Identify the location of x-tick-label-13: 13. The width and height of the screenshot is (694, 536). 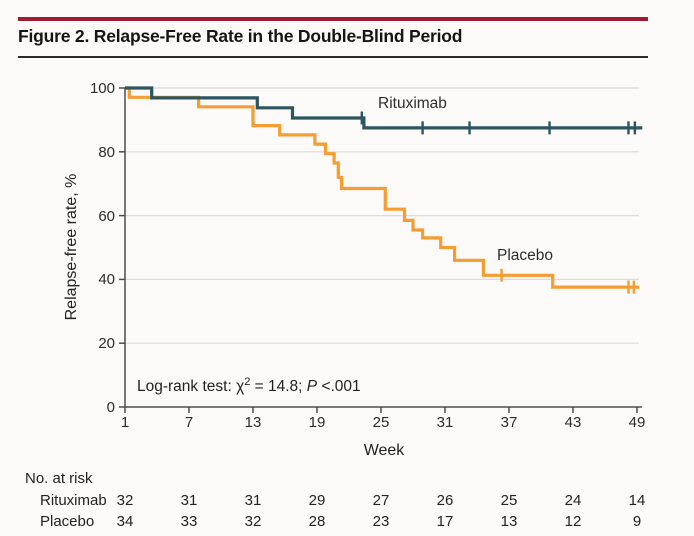
(253, 422).